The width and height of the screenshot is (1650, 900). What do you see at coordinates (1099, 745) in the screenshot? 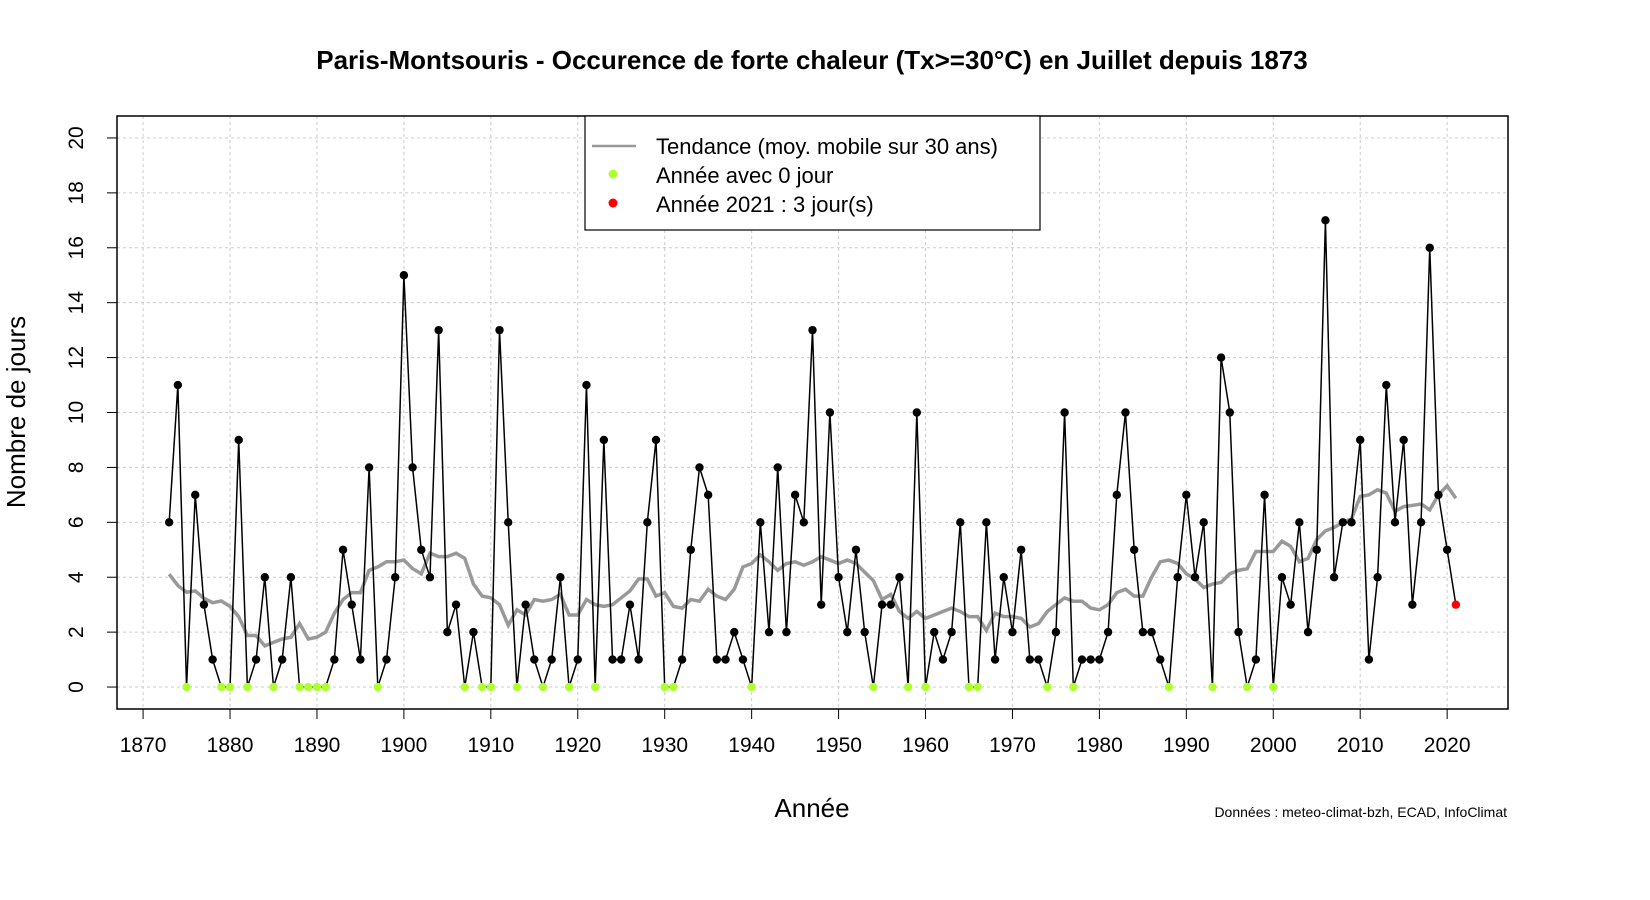
I see `x-tick-label: 1980` at bounding box center [1099, 745].